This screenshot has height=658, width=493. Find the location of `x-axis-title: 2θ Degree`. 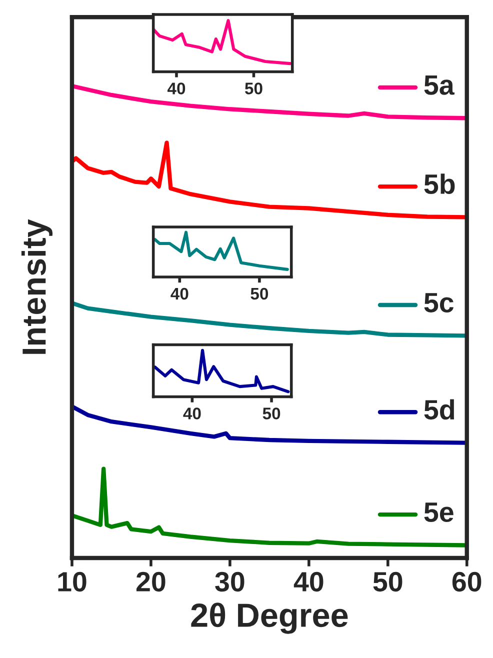

x-axis-title: 2θ Degree is located at coordinates (269, 618).